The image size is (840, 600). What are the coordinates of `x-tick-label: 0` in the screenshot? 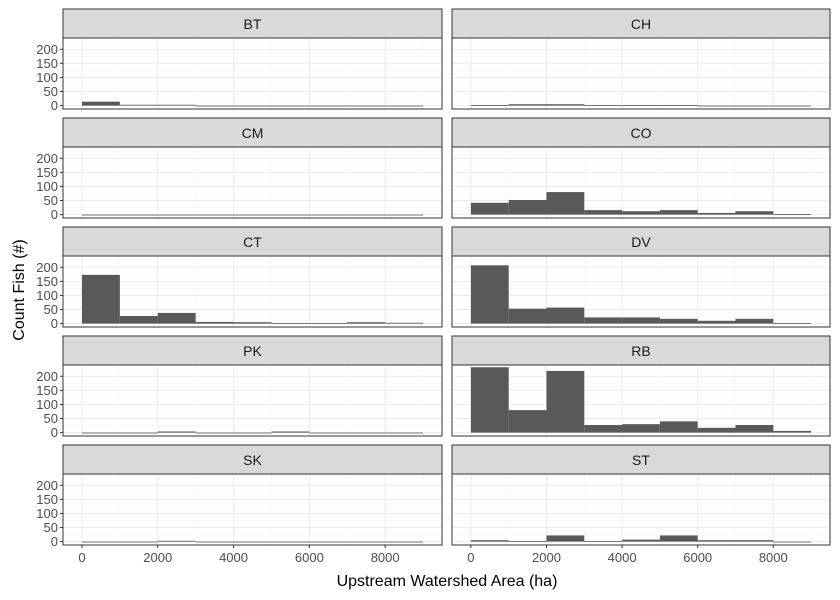 It's located at (470, 557).